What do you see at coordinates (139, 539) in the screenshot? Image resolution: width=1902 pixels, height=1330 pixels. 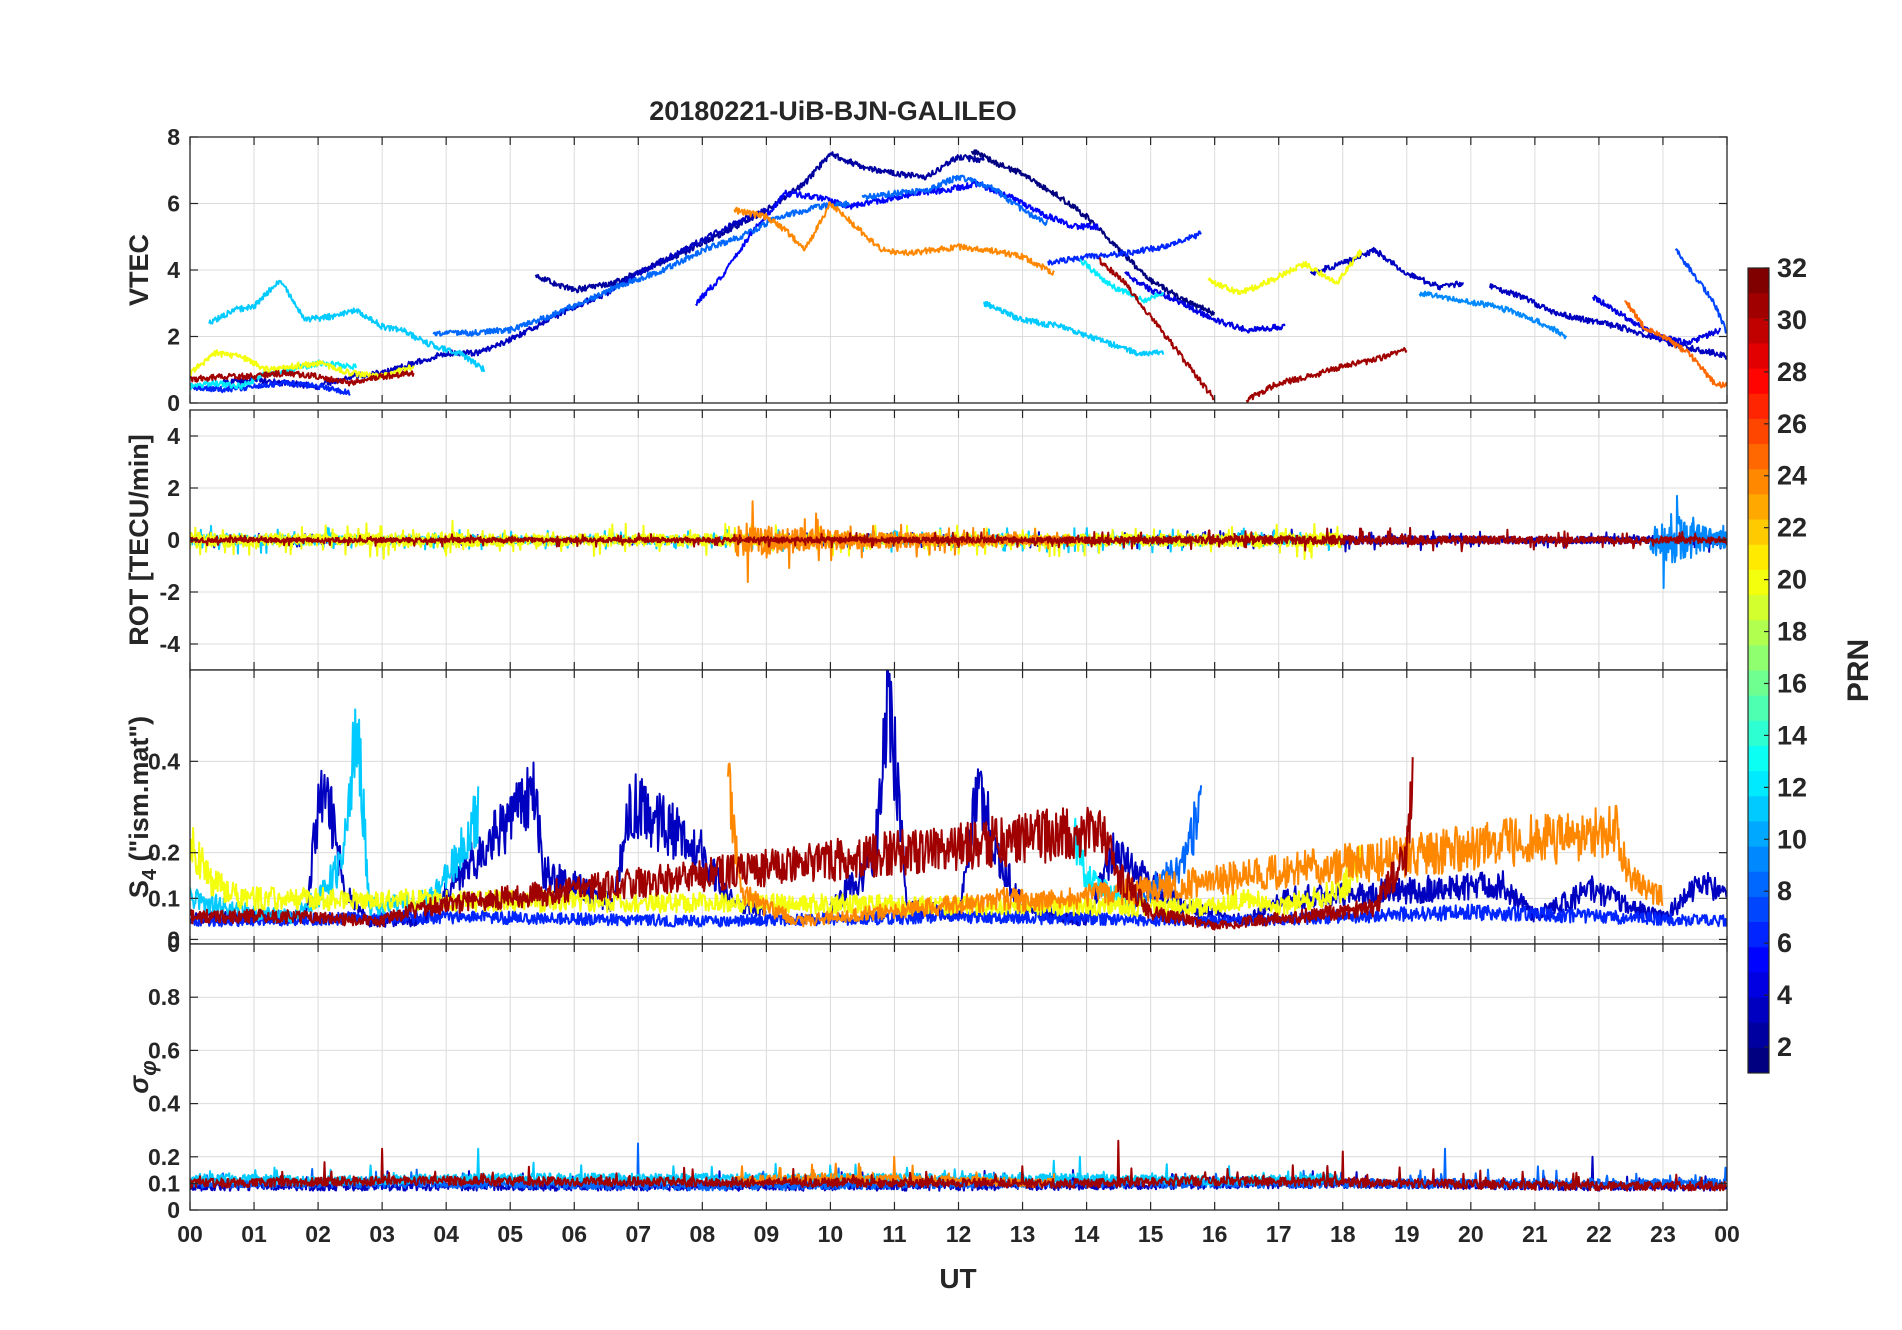 I see `y-axis-label: ROT [TECU/min]` at bounding box center [139, 539].